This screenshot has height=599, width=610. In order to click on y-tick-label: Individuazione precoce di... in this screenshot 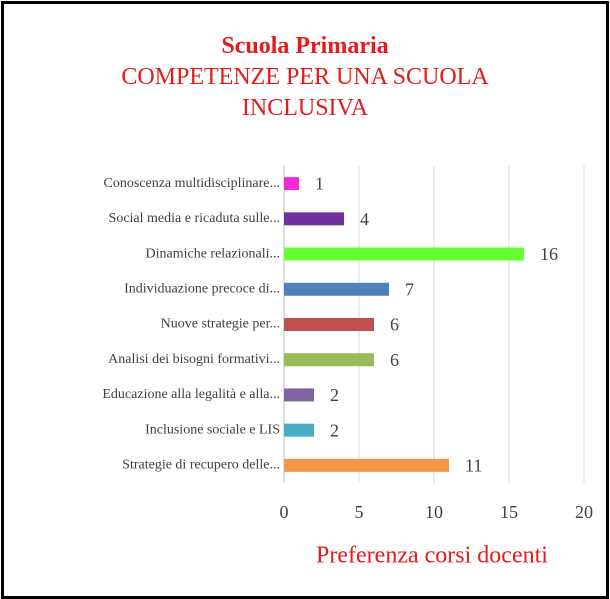, I will do `click(202, 288)`.